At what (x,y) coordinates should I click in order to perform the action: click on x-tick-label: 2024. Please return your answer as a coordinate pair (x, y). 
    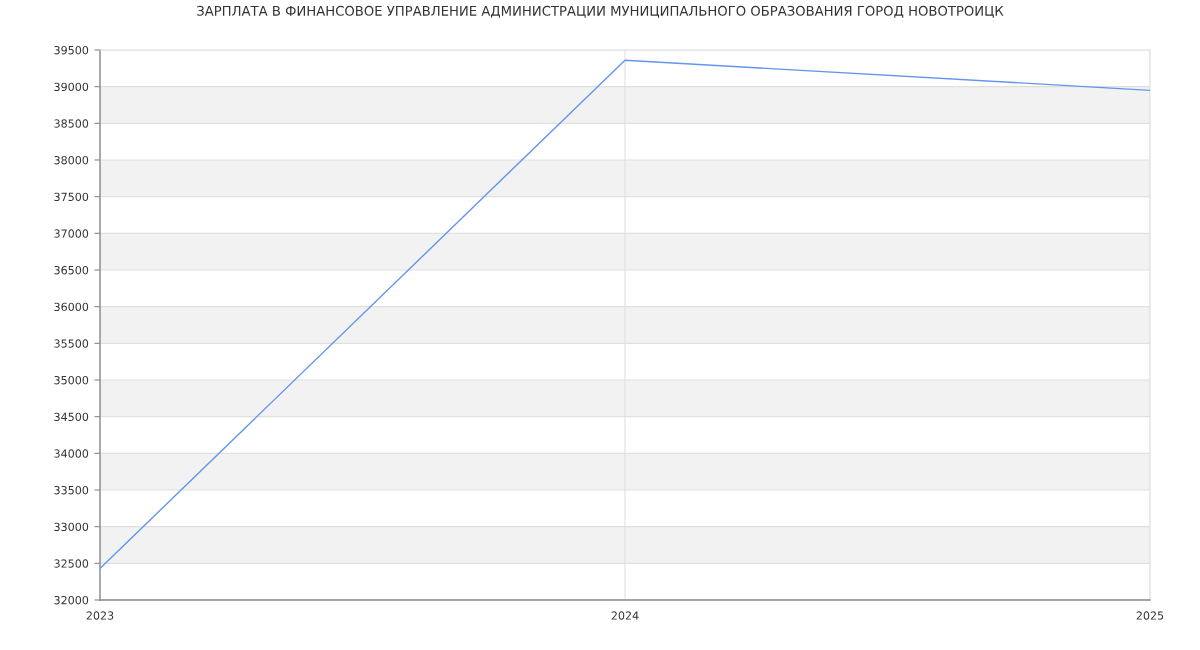
    Looking at the image, I should click on (625, 615).